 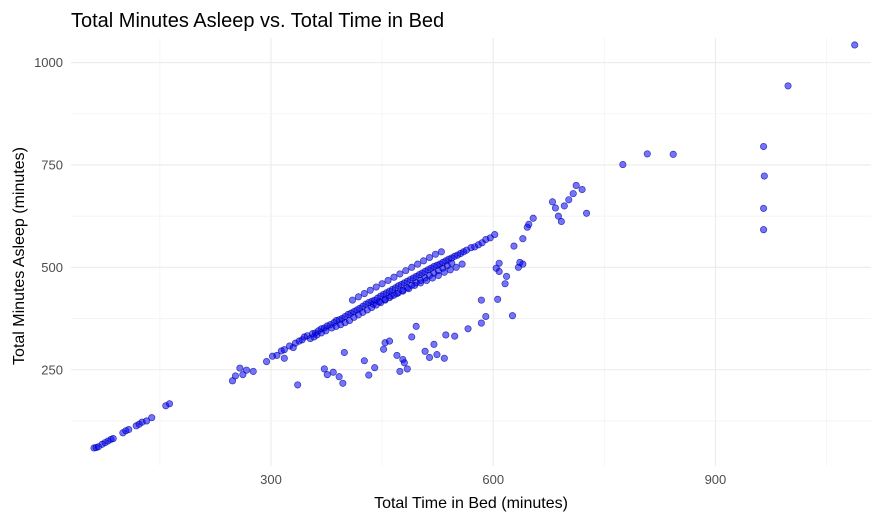 I want to click on x-tick-label: 900, so click(x=716, y=479).